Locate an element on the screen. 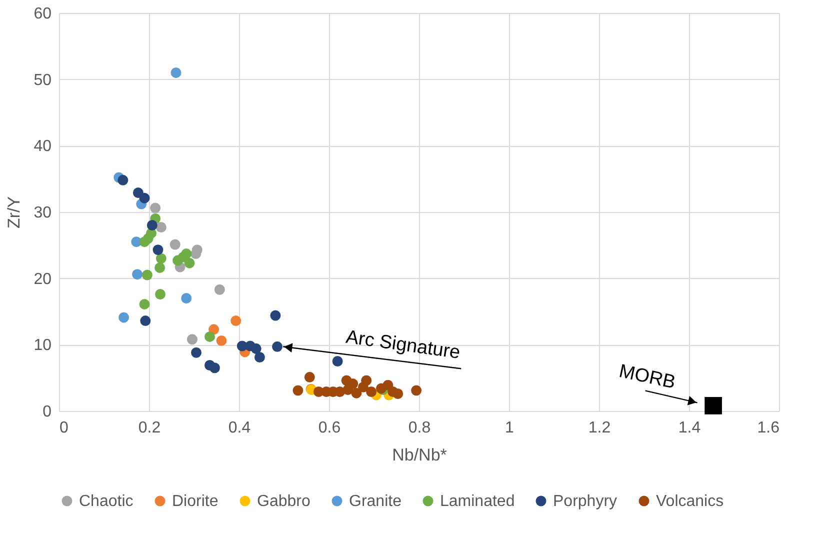 This screenshot has width=823, height=554. annotation: Arc Signature is located at coordinates (403, 345).